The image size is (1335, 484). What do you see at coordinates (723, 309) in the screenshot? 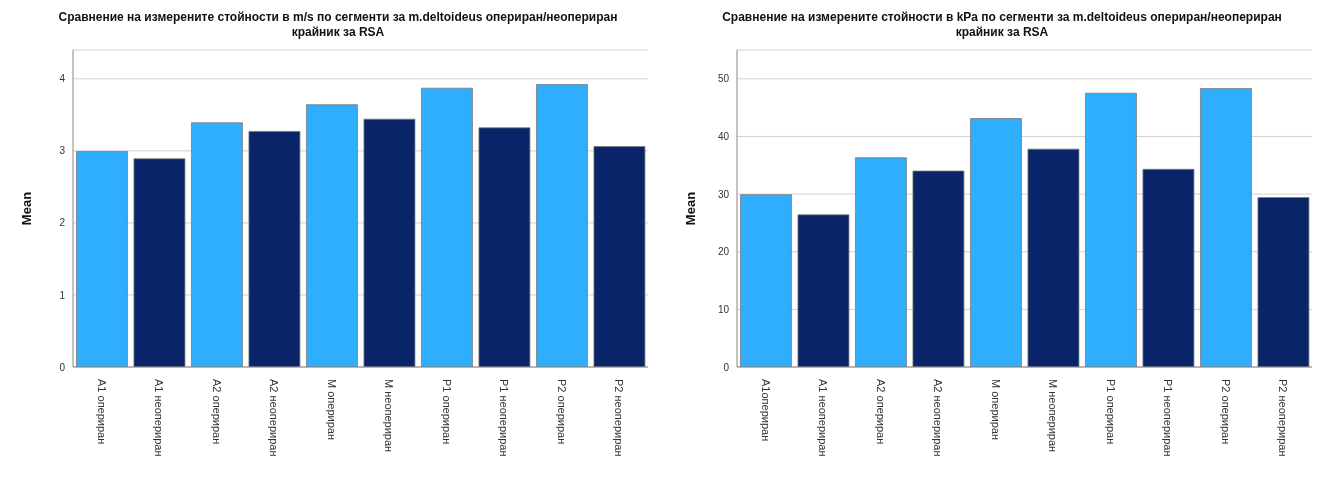
I see `y-tick-label: 10` at bounding box center [723, 309].